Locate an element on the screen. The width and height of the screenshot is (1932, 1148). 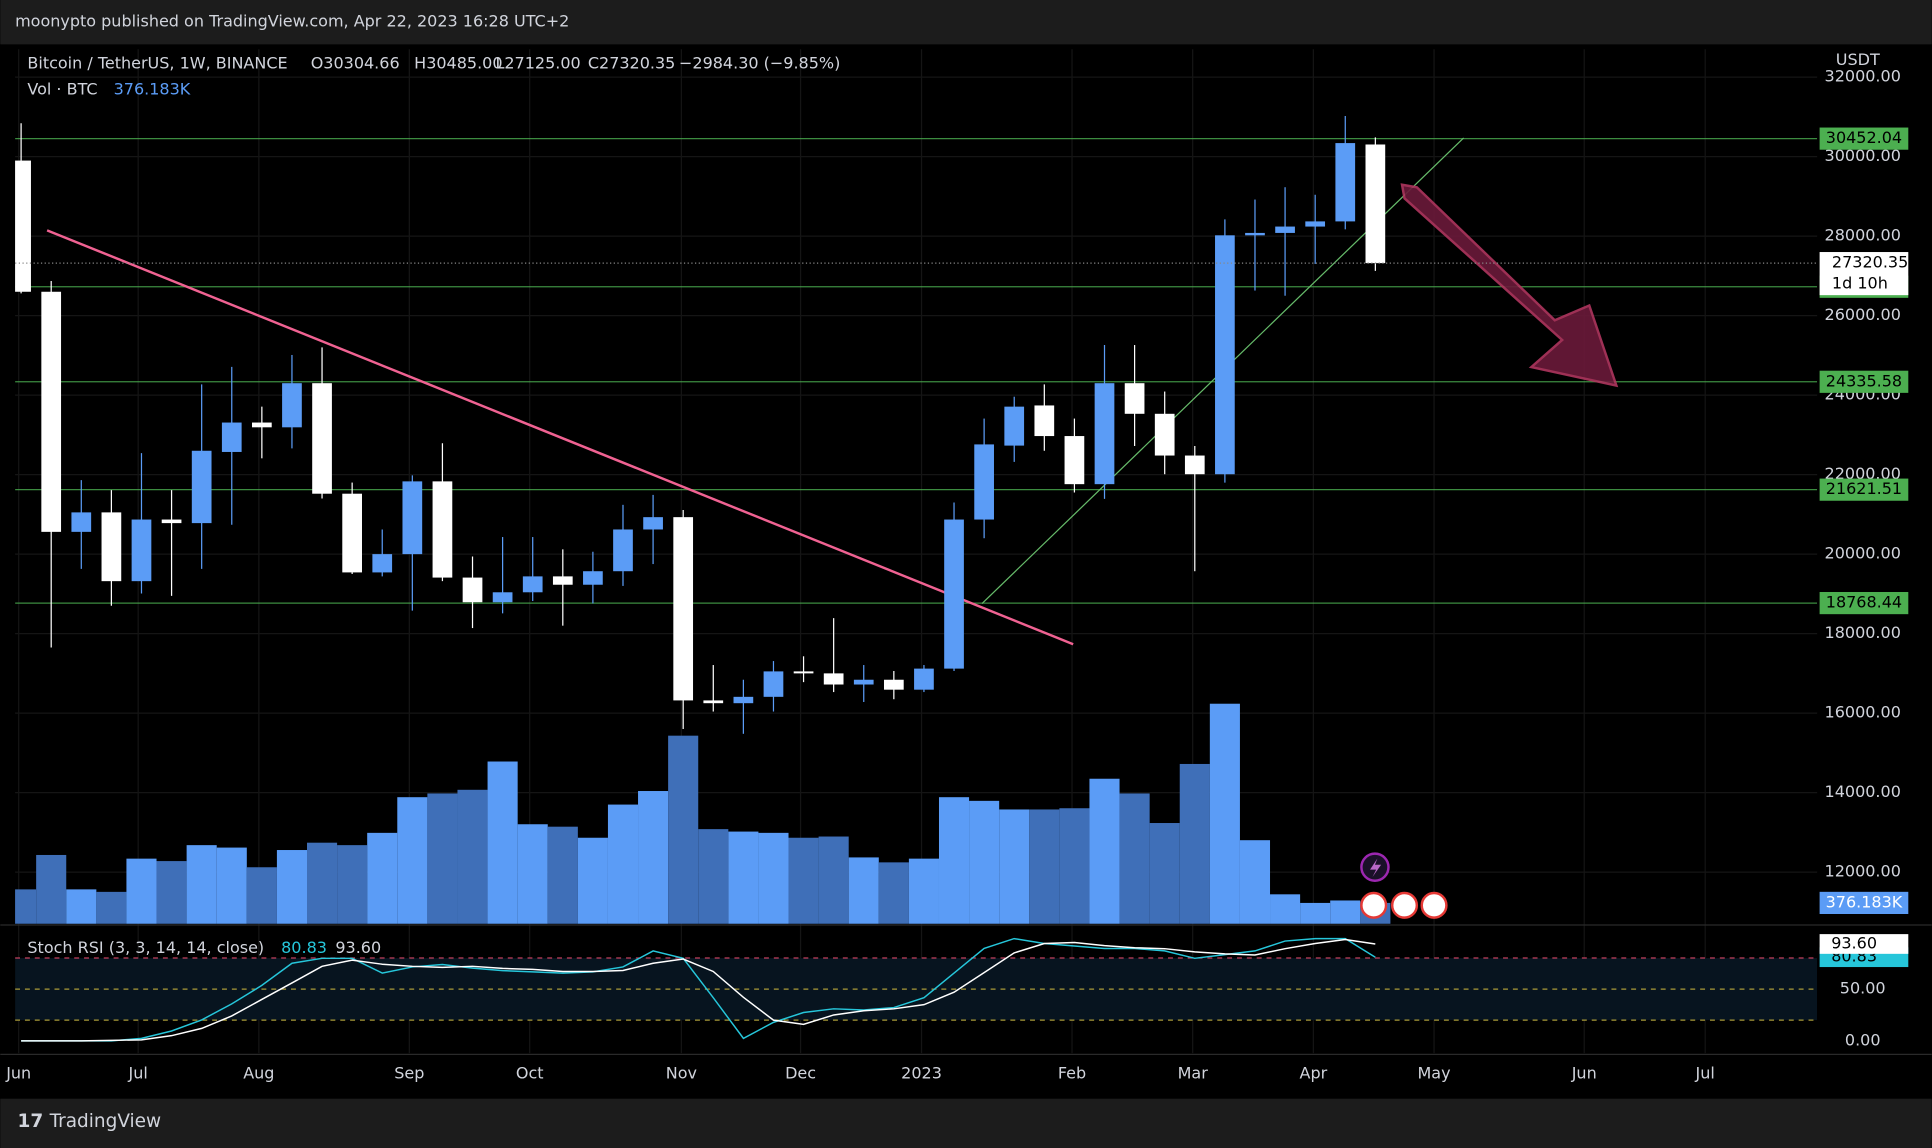
y-tick-label: 14000.00 is located at coordinates (1863, 791).